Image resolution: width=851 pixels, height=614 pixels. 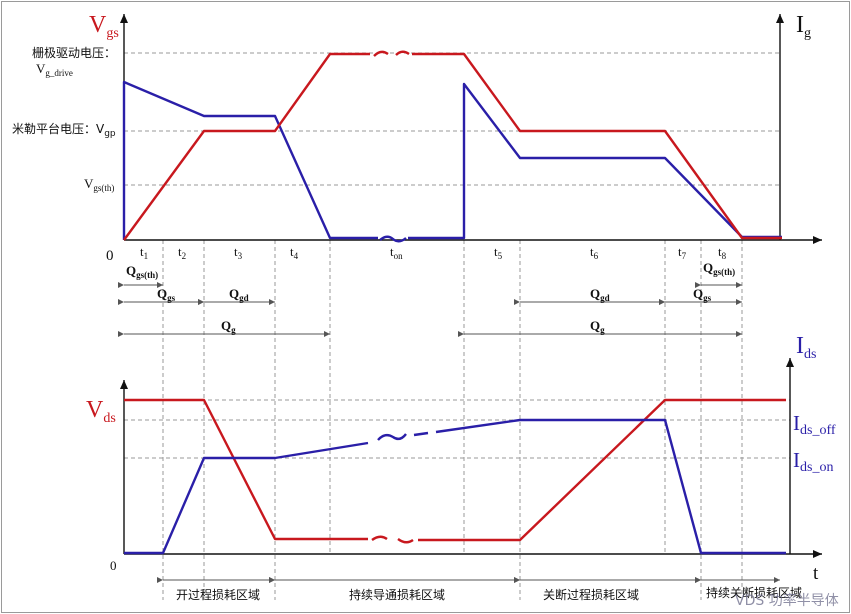 What do you see at coordinates (600, 294) in the screenshot?
I see `qgd-right-label: Qgd` at bounding box center [600, 294].